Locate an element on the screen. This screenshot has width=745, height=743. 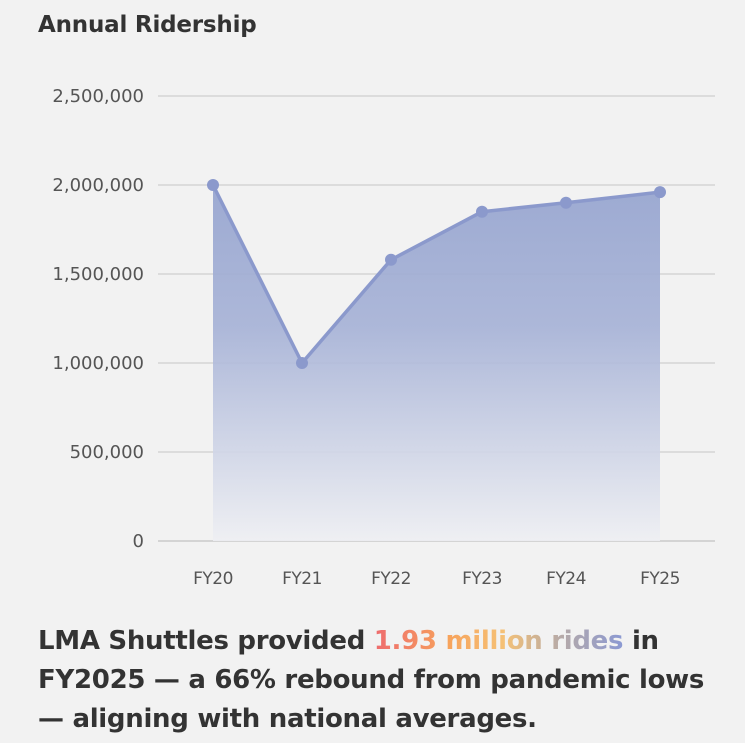
data-point-fy22 is located at coordinates (391, 259).